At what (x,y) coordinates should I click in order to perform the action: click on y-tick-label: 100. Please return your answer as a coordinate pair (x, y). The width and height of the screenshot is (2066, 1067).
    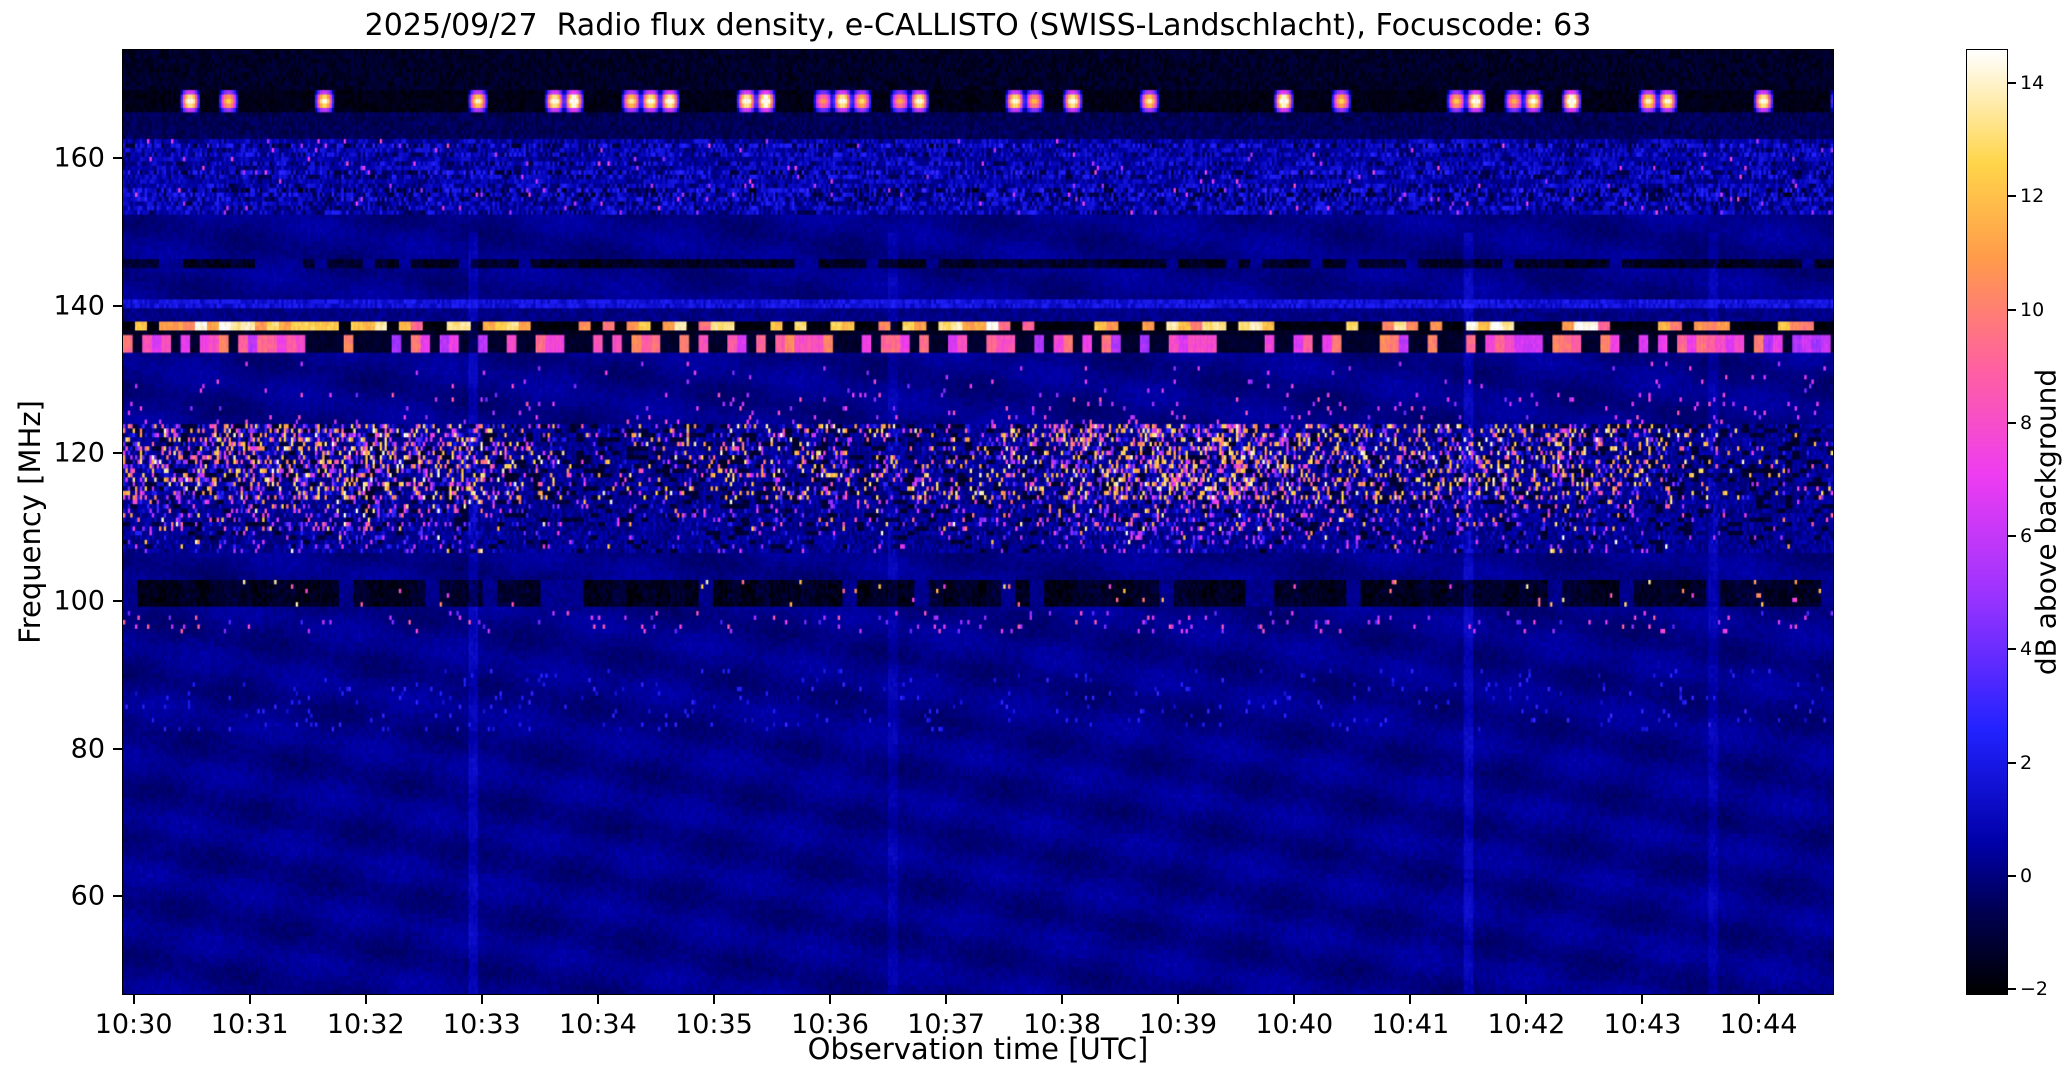
    Looking at the image, I should click on (79, 601).